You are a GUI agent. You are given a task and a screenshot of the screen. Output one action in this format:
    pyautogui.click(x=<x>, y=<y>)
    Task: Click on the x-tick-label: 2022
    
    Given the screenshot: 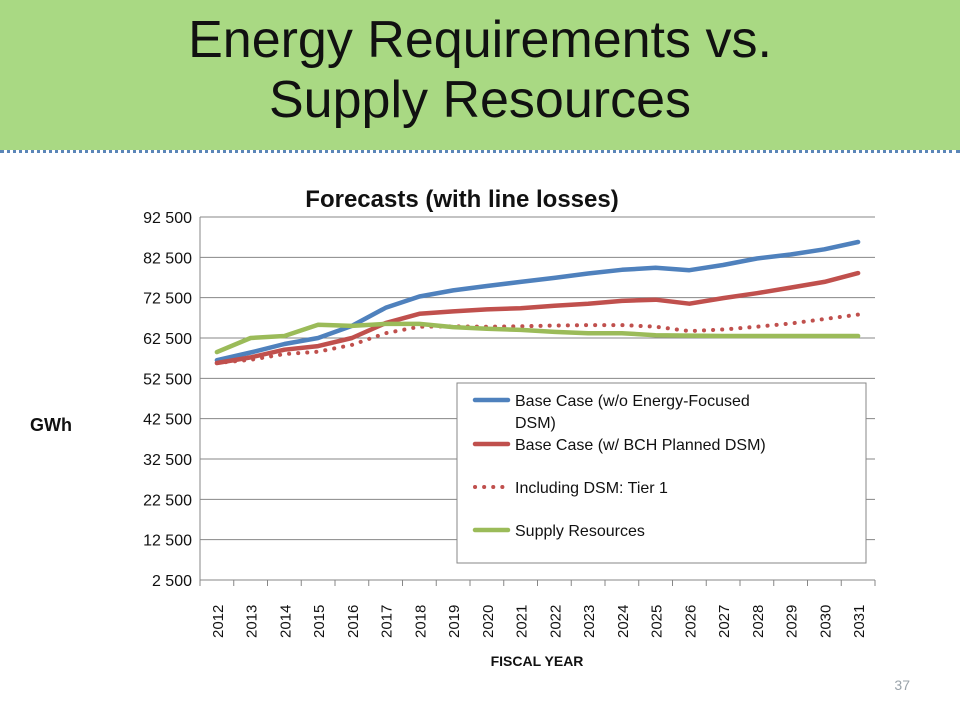 What is the action you would take?
    pyautogui.click(x=555, y=621)
    